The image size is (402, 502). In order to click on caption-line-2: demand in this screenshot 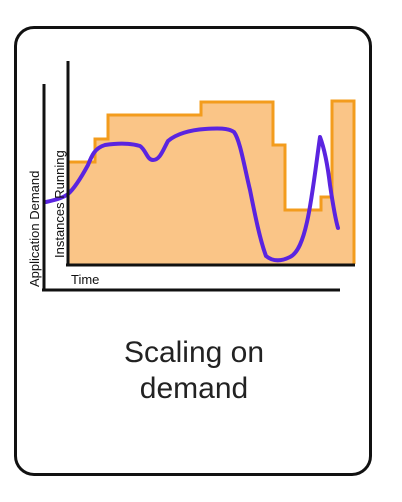, I will do `click(194, 388)`.